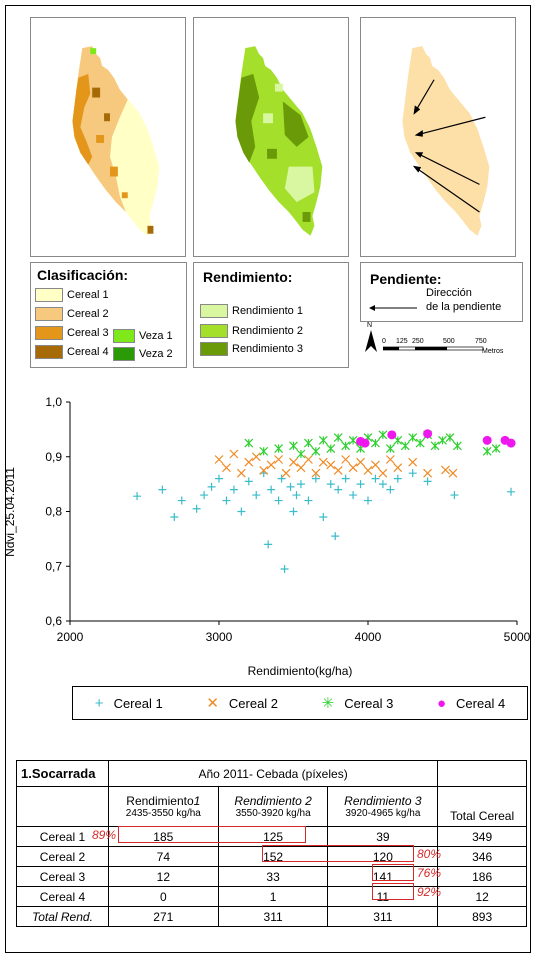 The width and height of the screenshot is (538, 960). What do you see at coordinates (88, 333) in the screenshot?
I see `legend-item-label: Cereal 3` at bounding box center [88, 333].